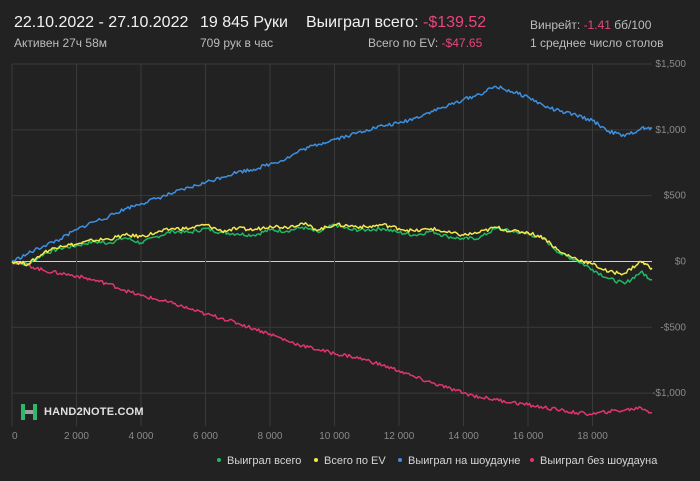  I want to click on hands-count: 19 845 Руки, so click(244, 22).